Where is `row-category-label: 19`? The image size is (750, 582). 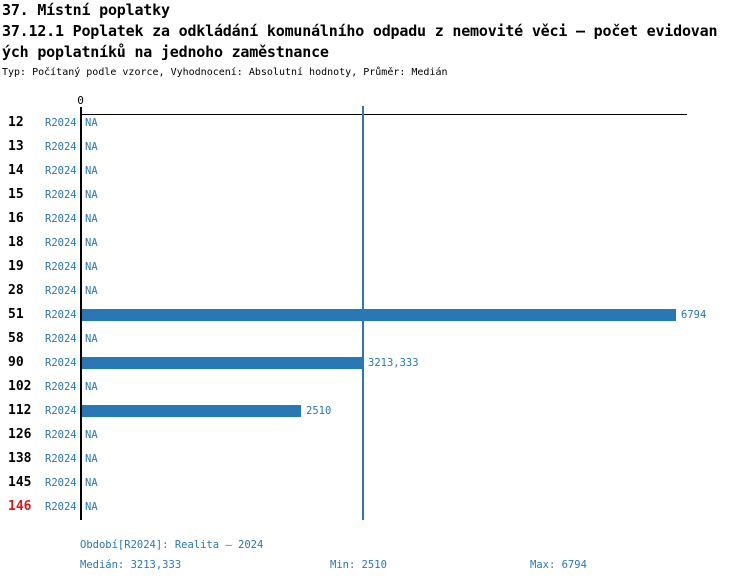 row-category-label: 19 is located at coordinates (16, 266).